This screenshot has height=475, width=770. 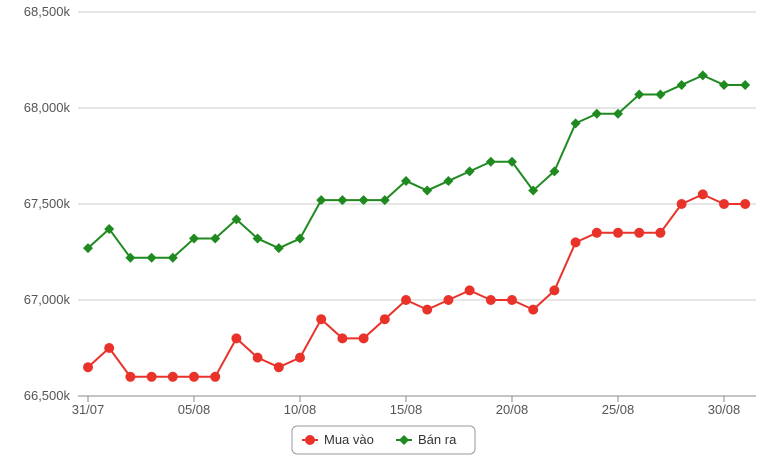 What do you see at coordinates (88, 409) in the screenshot?
I see `x-tick-label: 31/07` at bounding box center [88, 409].